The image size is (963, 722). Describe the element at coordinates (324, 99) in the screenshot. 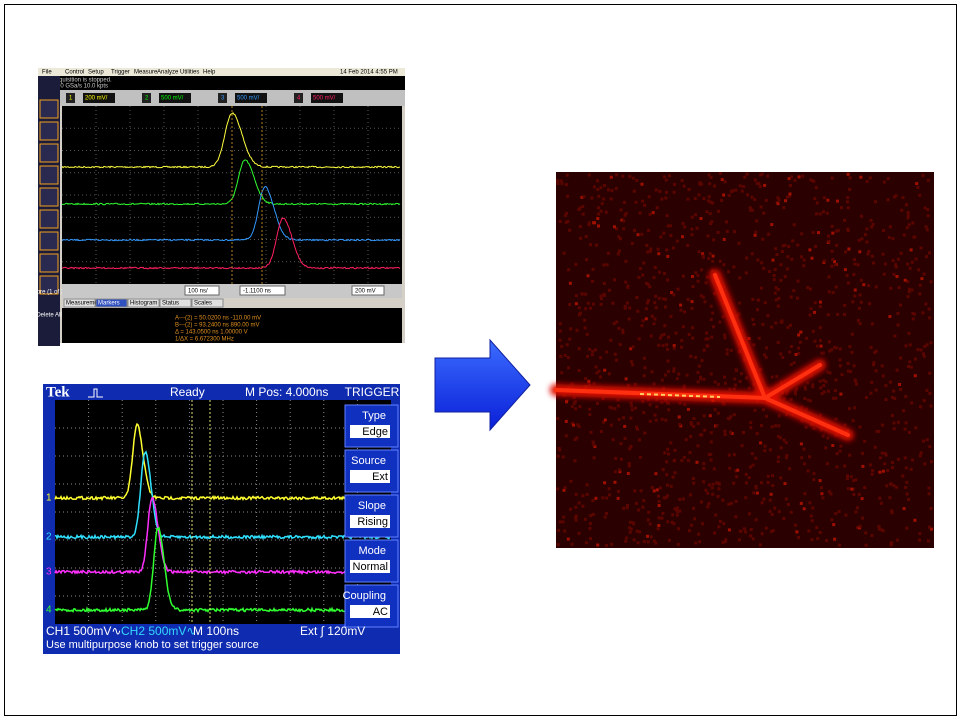

I see `channel-scale: 500 mV/` at that location.